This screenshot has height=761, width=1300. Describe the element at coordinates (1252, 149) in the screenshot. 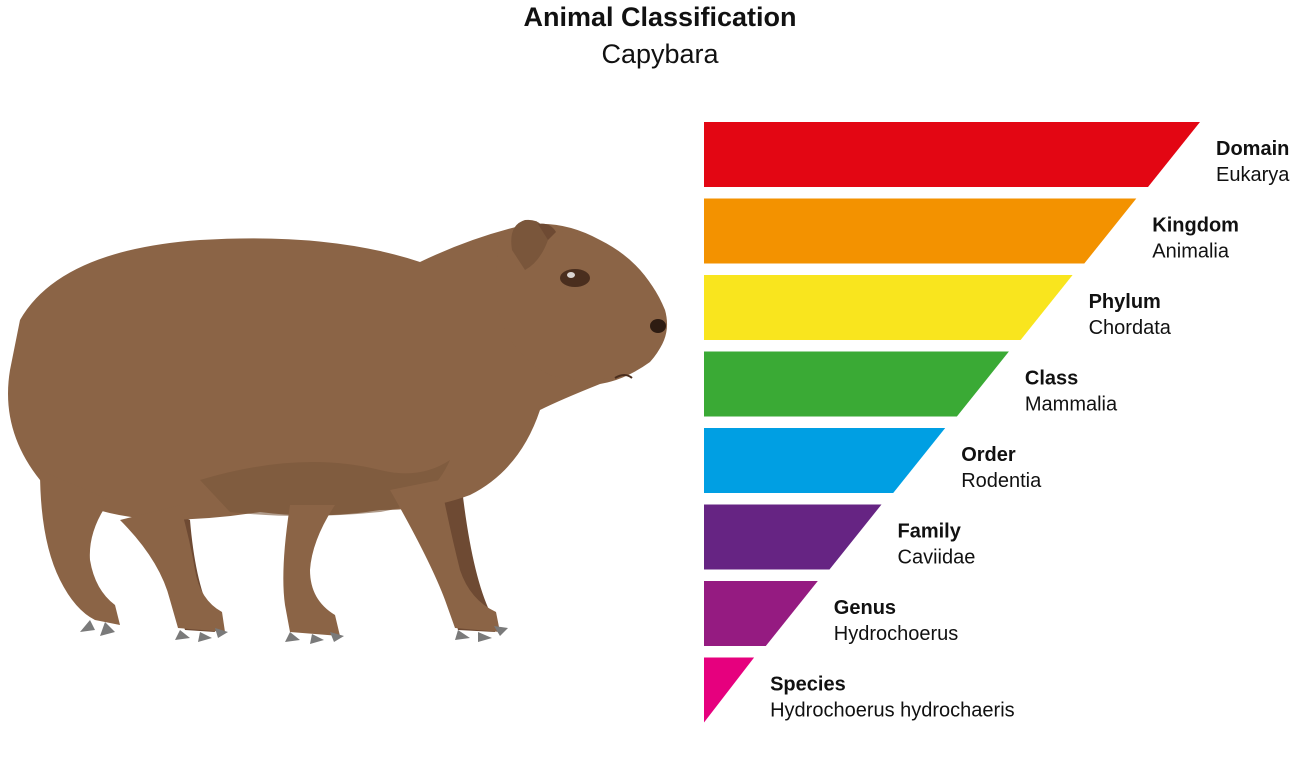

I see `rank-name-domain: Domain` at that location.